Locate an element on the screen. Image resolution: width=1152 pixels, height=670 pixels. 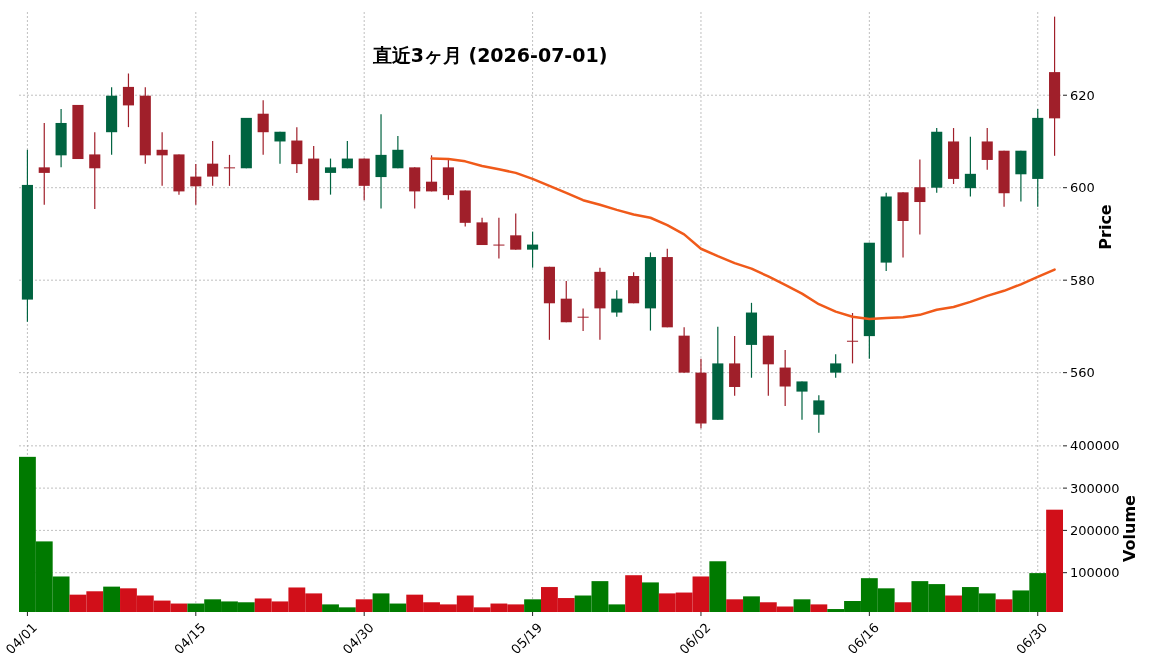
y-axis-title: Price is located at coordinates (1105, 227).